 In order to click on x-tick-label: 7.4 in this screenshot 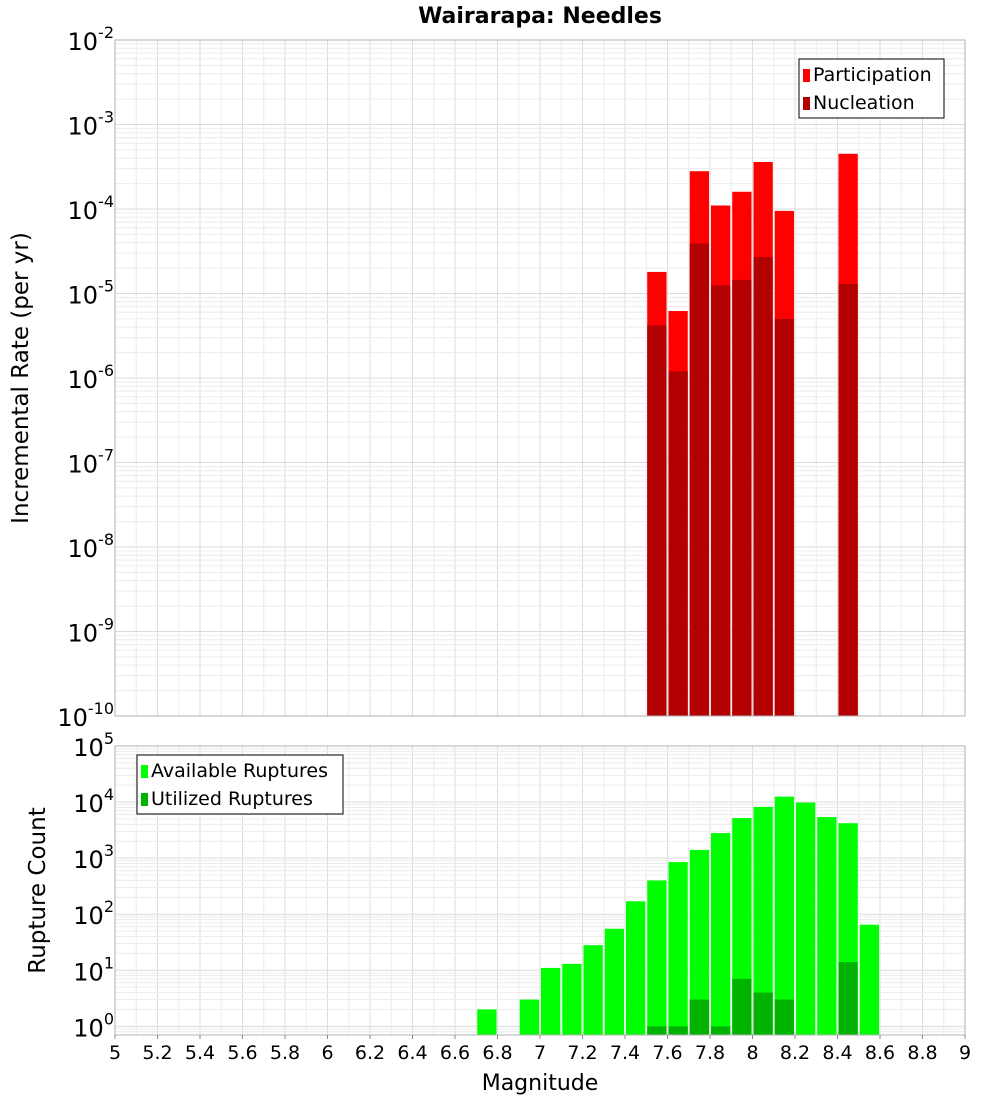, I will do `click(625, 1053)`.